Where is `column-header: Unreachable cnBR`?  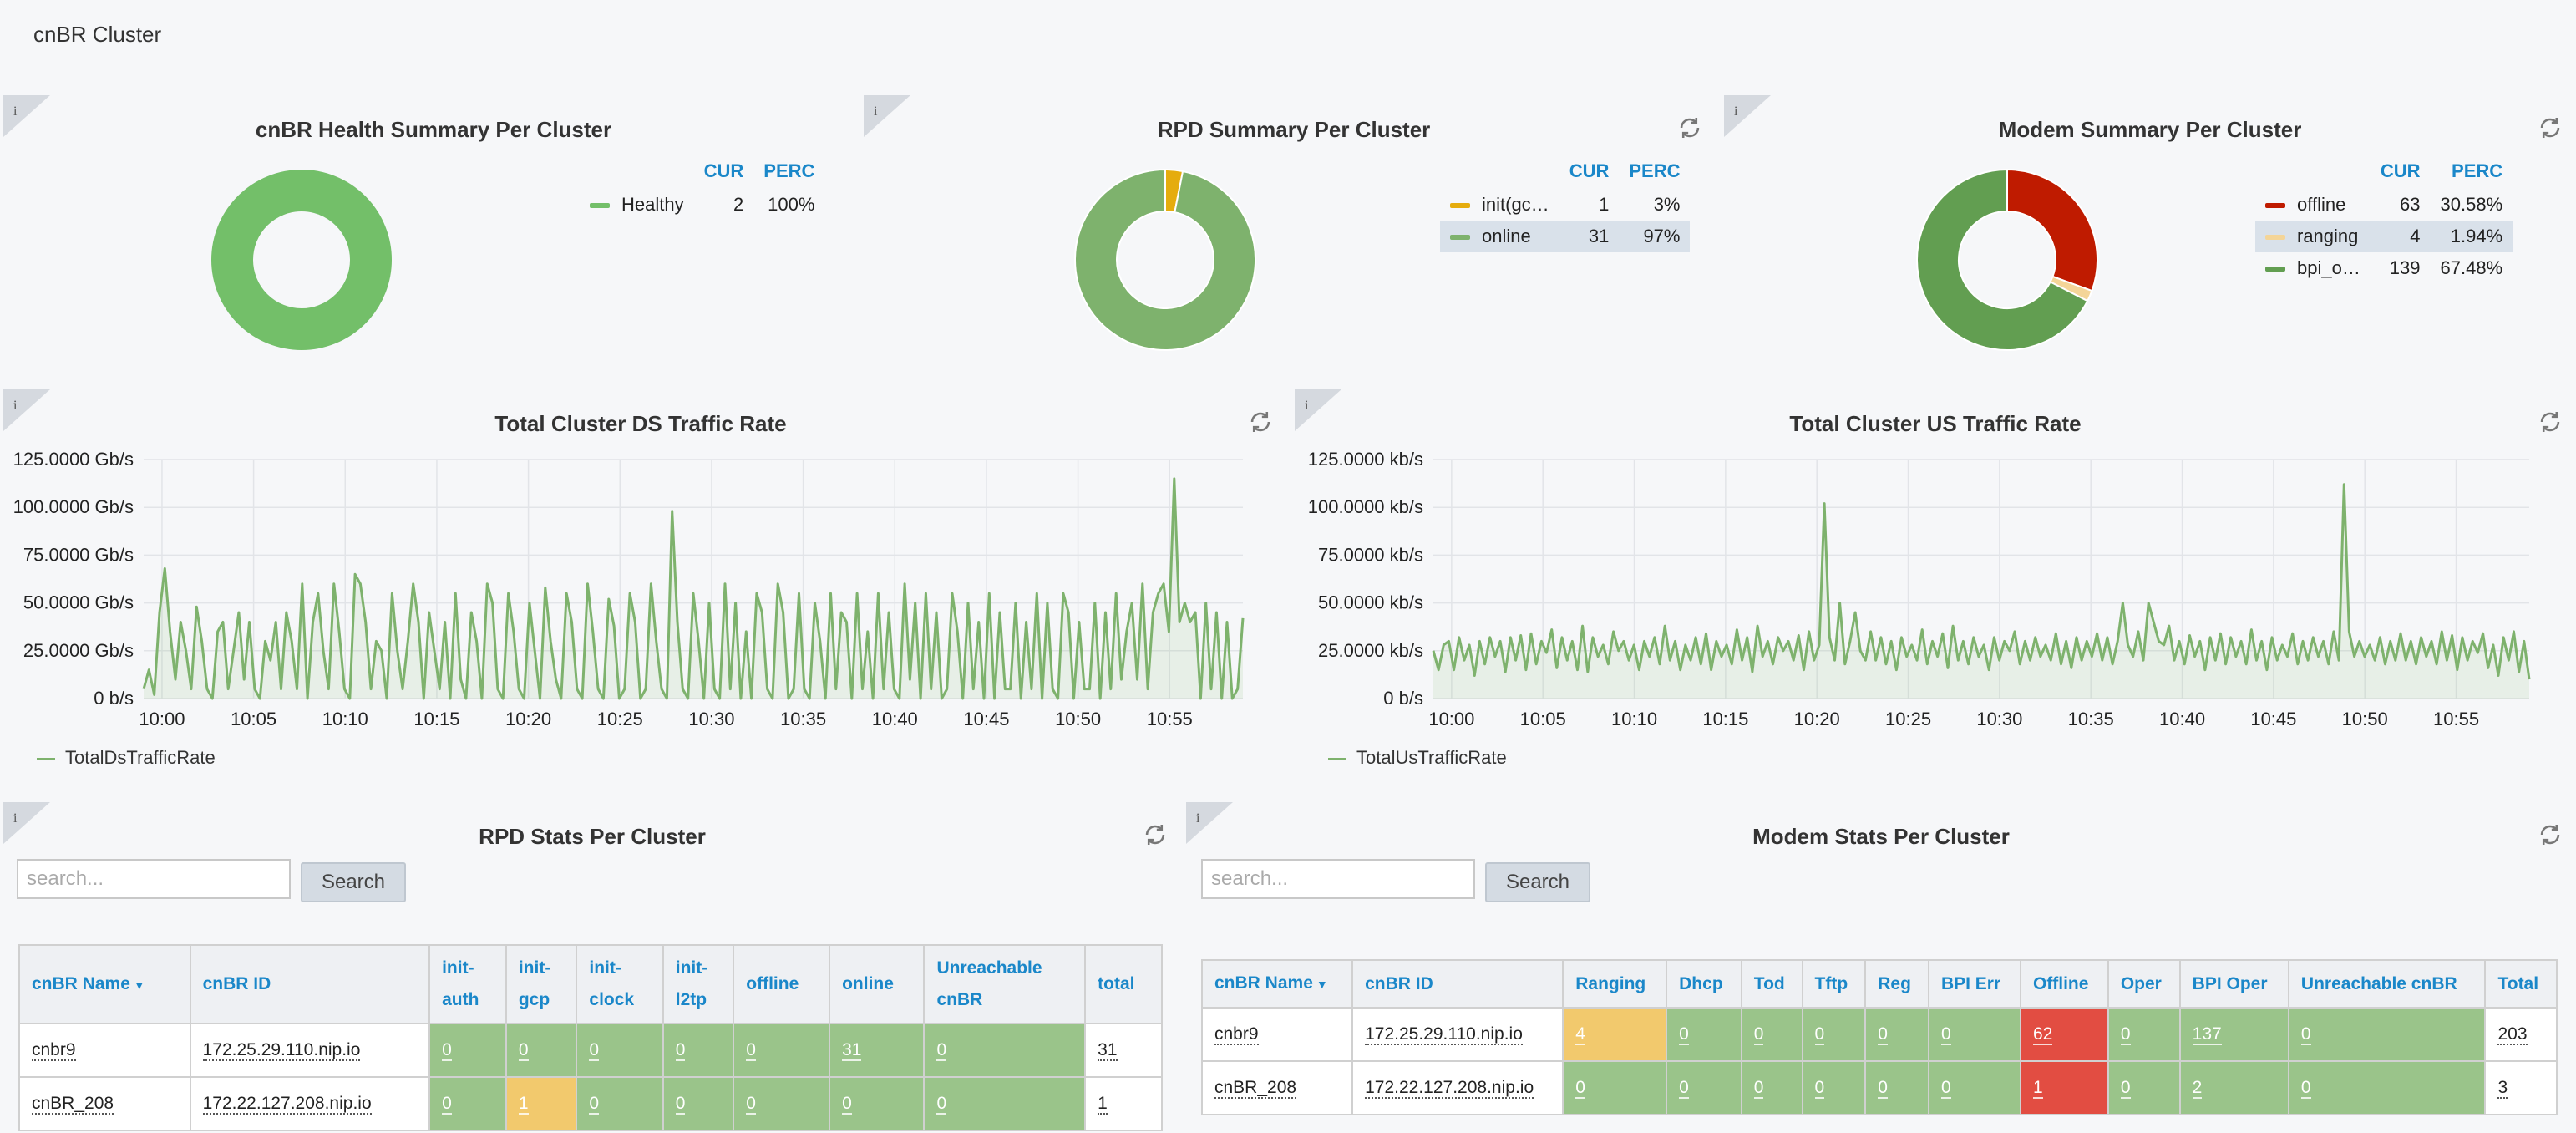
column-header: Unreachable cnBR is located at coordinates (2387, 984).